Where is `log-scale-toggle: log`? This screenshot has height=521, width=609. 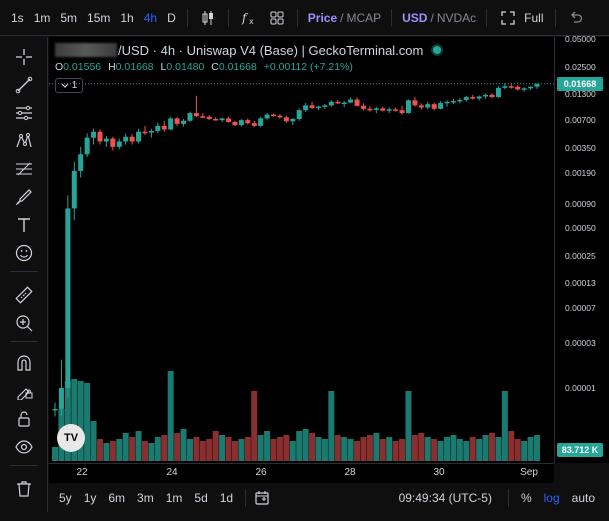 log-scale-toggle: log is located at coordinates (551, 498).